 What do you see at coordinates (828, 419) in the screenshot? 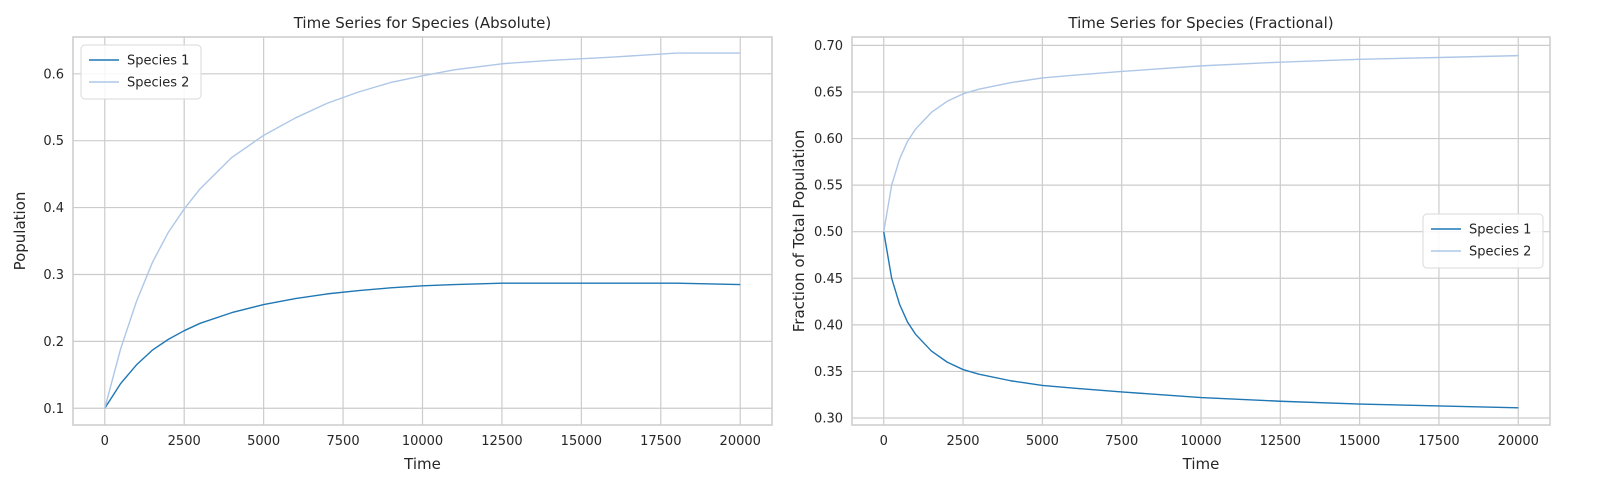
I see `fractional-chart-y-tick-label: 0.30` at bounding box center [828, 419].